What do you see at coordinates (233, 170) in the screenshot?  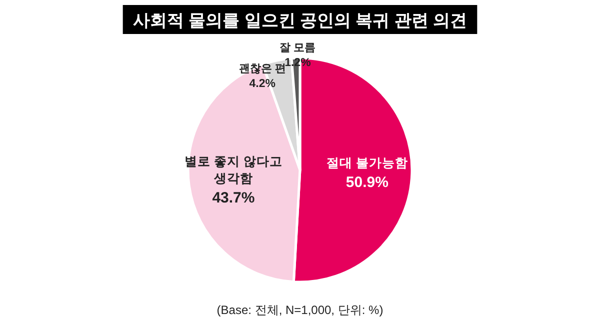 I see `slice-label: 별로 좋지 않다고 생각함` at bounding box center [233, 170].